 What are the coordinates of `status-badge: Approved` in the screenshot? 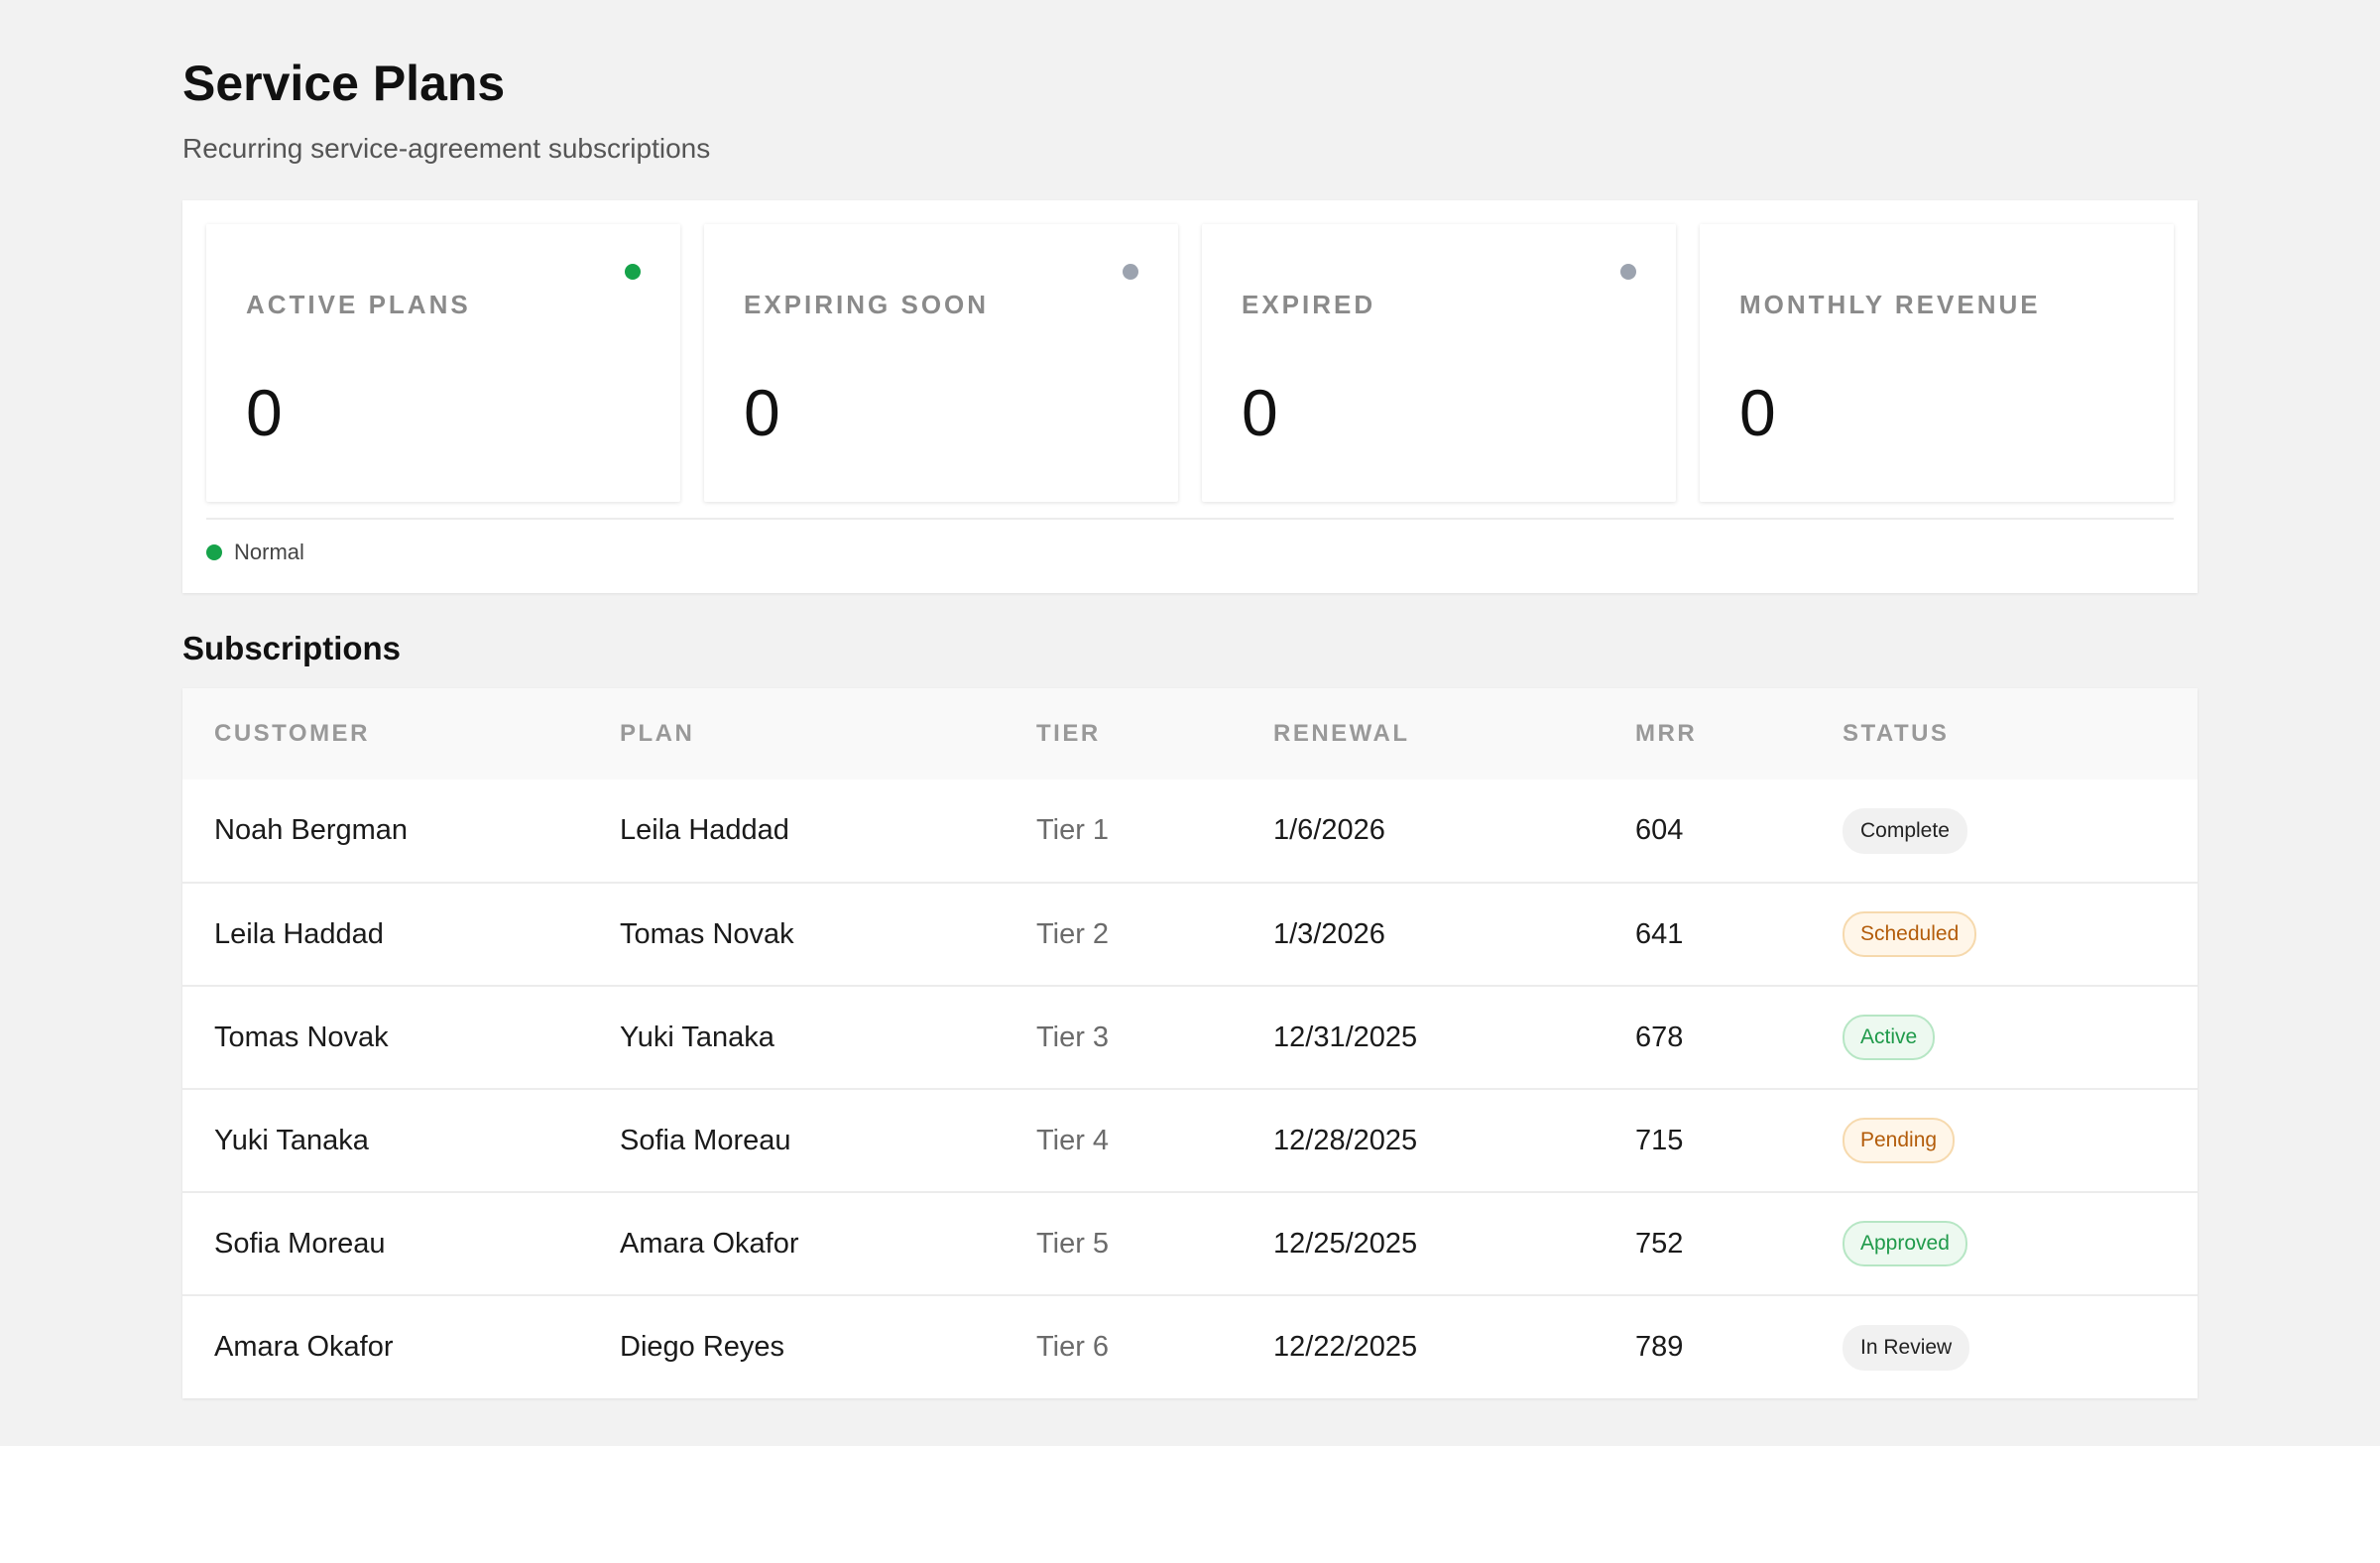 It's located at (1905, 1244).